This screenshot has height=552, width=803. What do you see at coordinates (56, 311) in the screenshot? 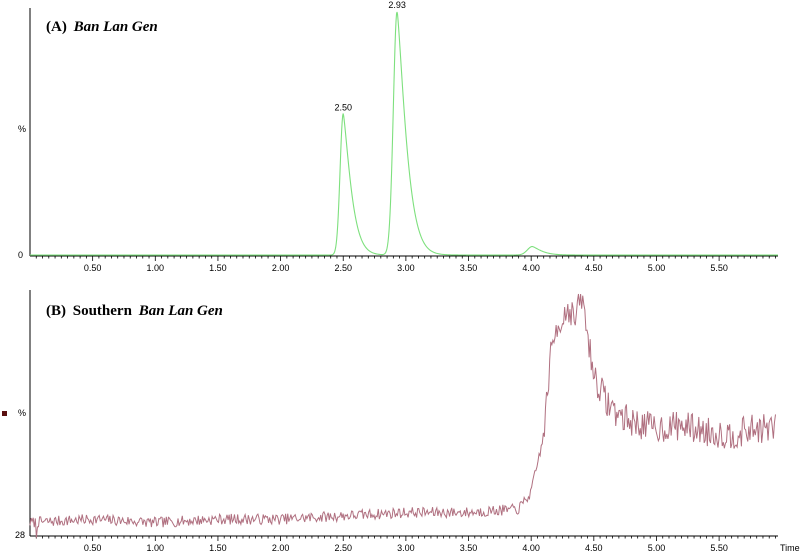
I see `panel-b-title-prefix: (B)` at bounding box center [56, 311].